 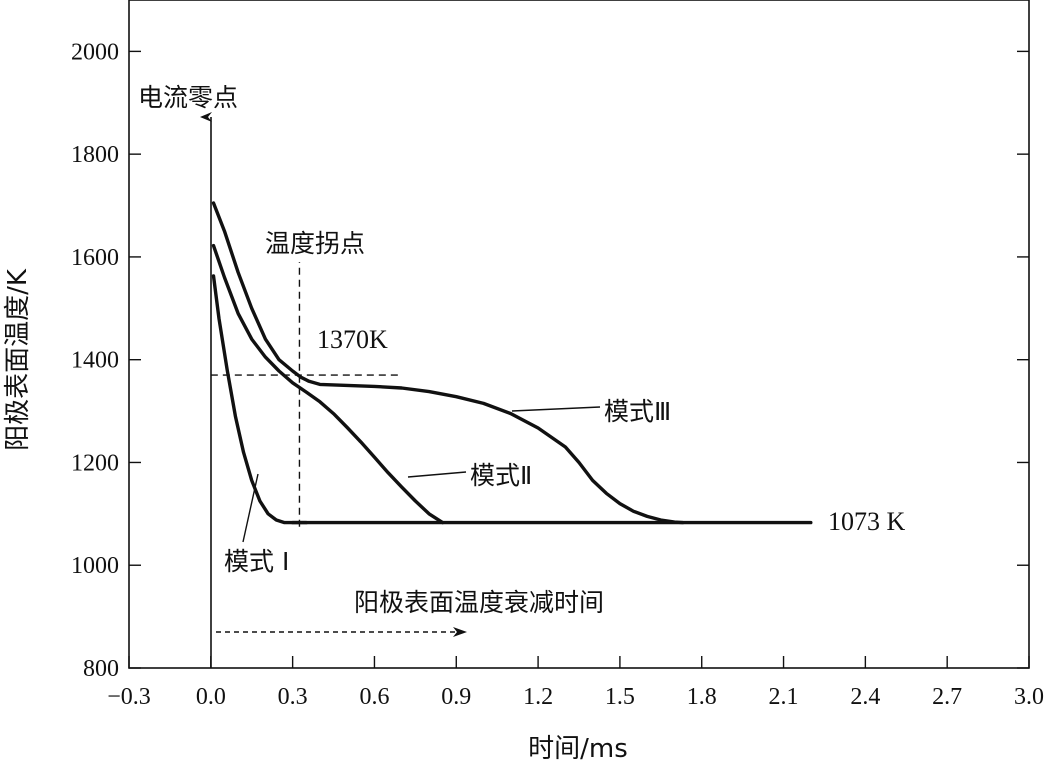 What do you see at coordinates (315, 243) in the screenshot?
I see `inflection-label: 温度拐点` at bounding box center [315, 243].